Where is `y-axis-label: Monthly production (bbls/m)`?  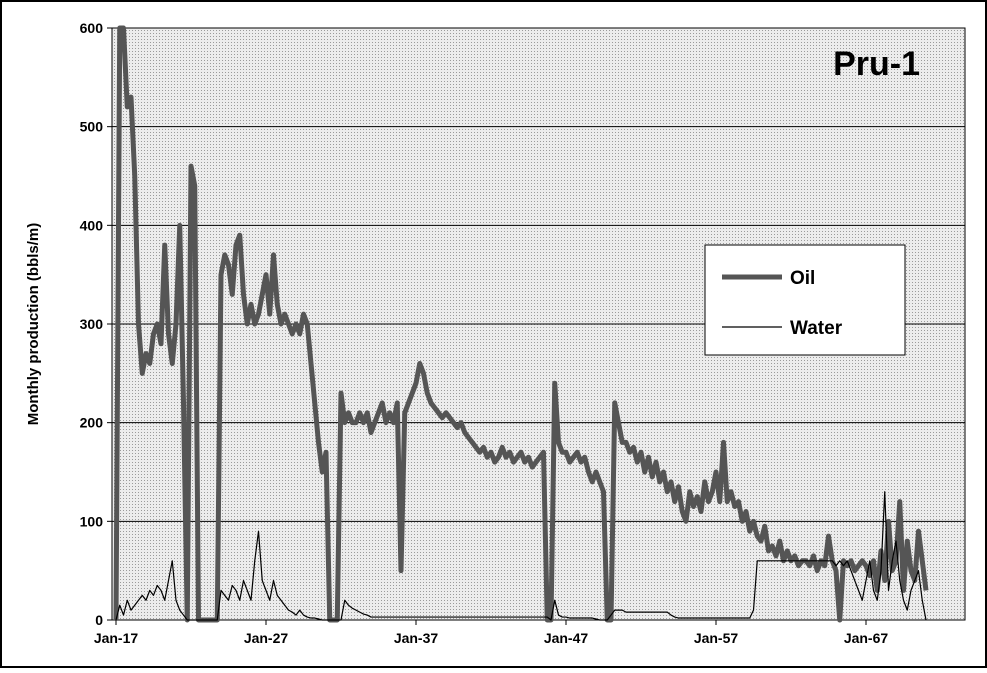
y-axis-label: Monthly production (bbls/m) is located at coordinates (33, 324).